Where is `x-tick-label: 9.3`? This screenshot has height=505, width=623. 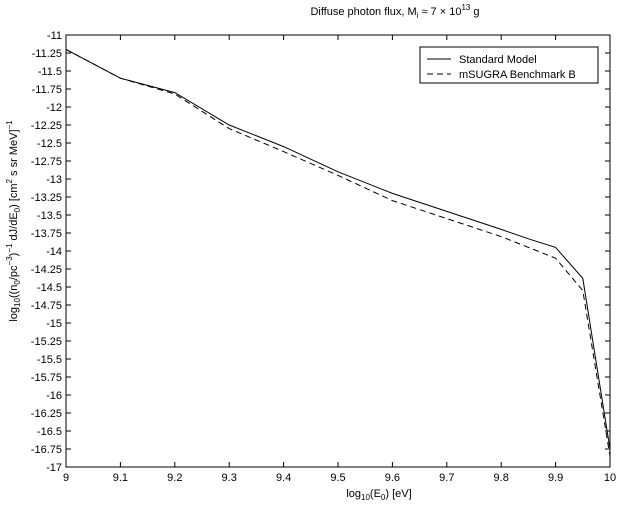
x-tick-label: 9.3 is located at coordinates (229, 478).